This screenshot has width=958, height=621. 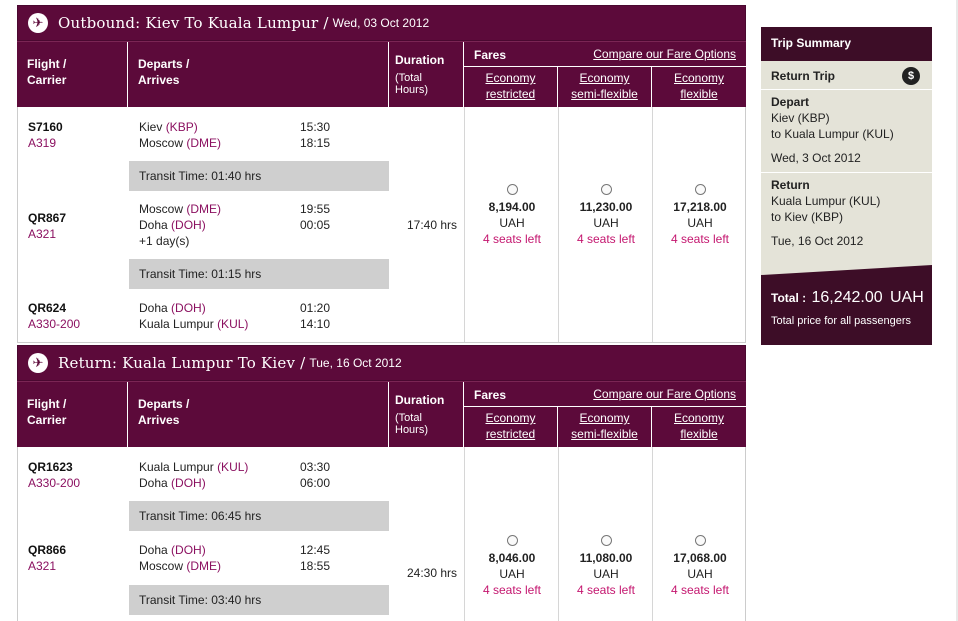 What do you see at coordinates (45, 127) in the screenshot?
I see `flight-number: S7160` at bounding box center [45, 127].